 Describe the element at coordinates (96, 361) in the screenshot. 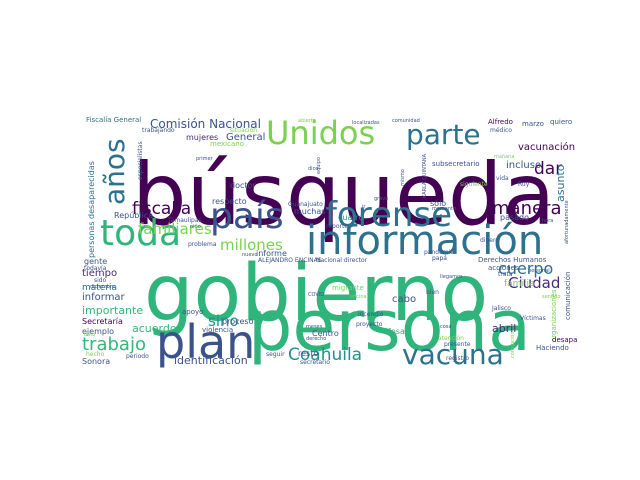

I see `word-sonora: Sonora` at that location.